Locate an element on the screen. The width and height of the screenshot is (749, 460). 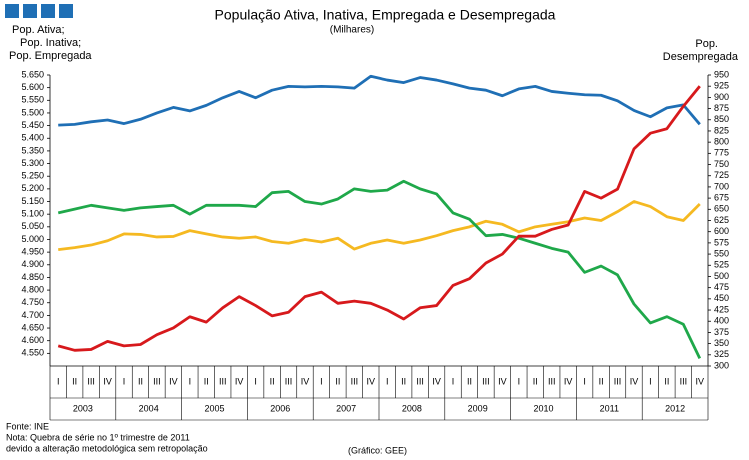
y2-tick-label: 900 is located at coordinates (721, 97).